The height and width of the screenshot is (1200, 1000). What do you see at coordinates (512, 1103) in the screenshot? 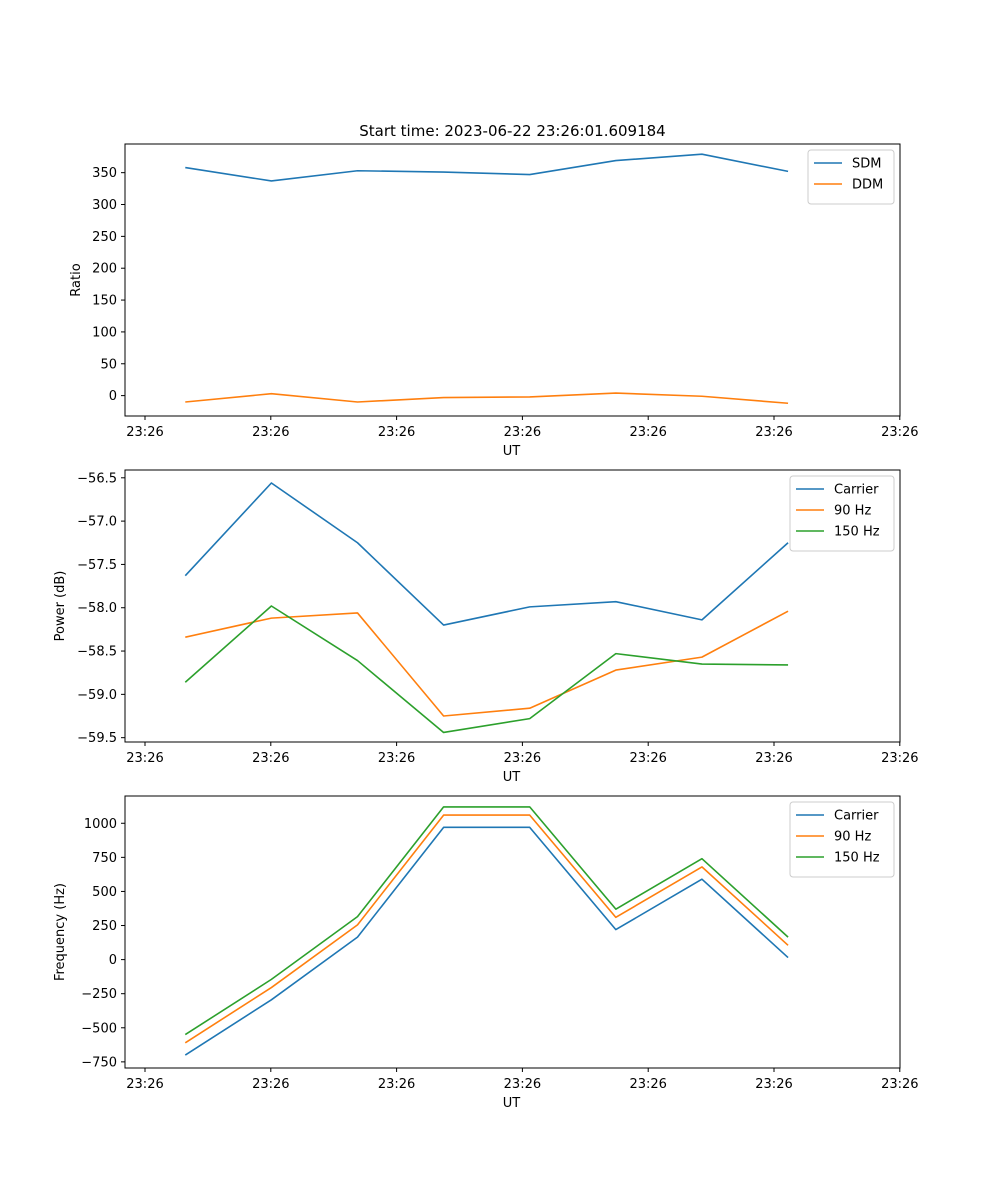
I see `frequency-xaxis-label: UT` at bounding box center [512, 1103].